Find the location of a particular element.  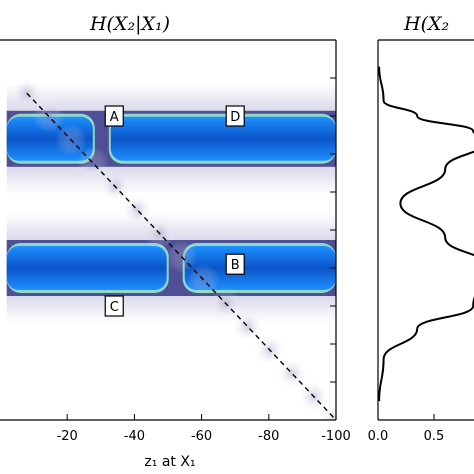

region-label-B: B is located at coordinates (235, 265).